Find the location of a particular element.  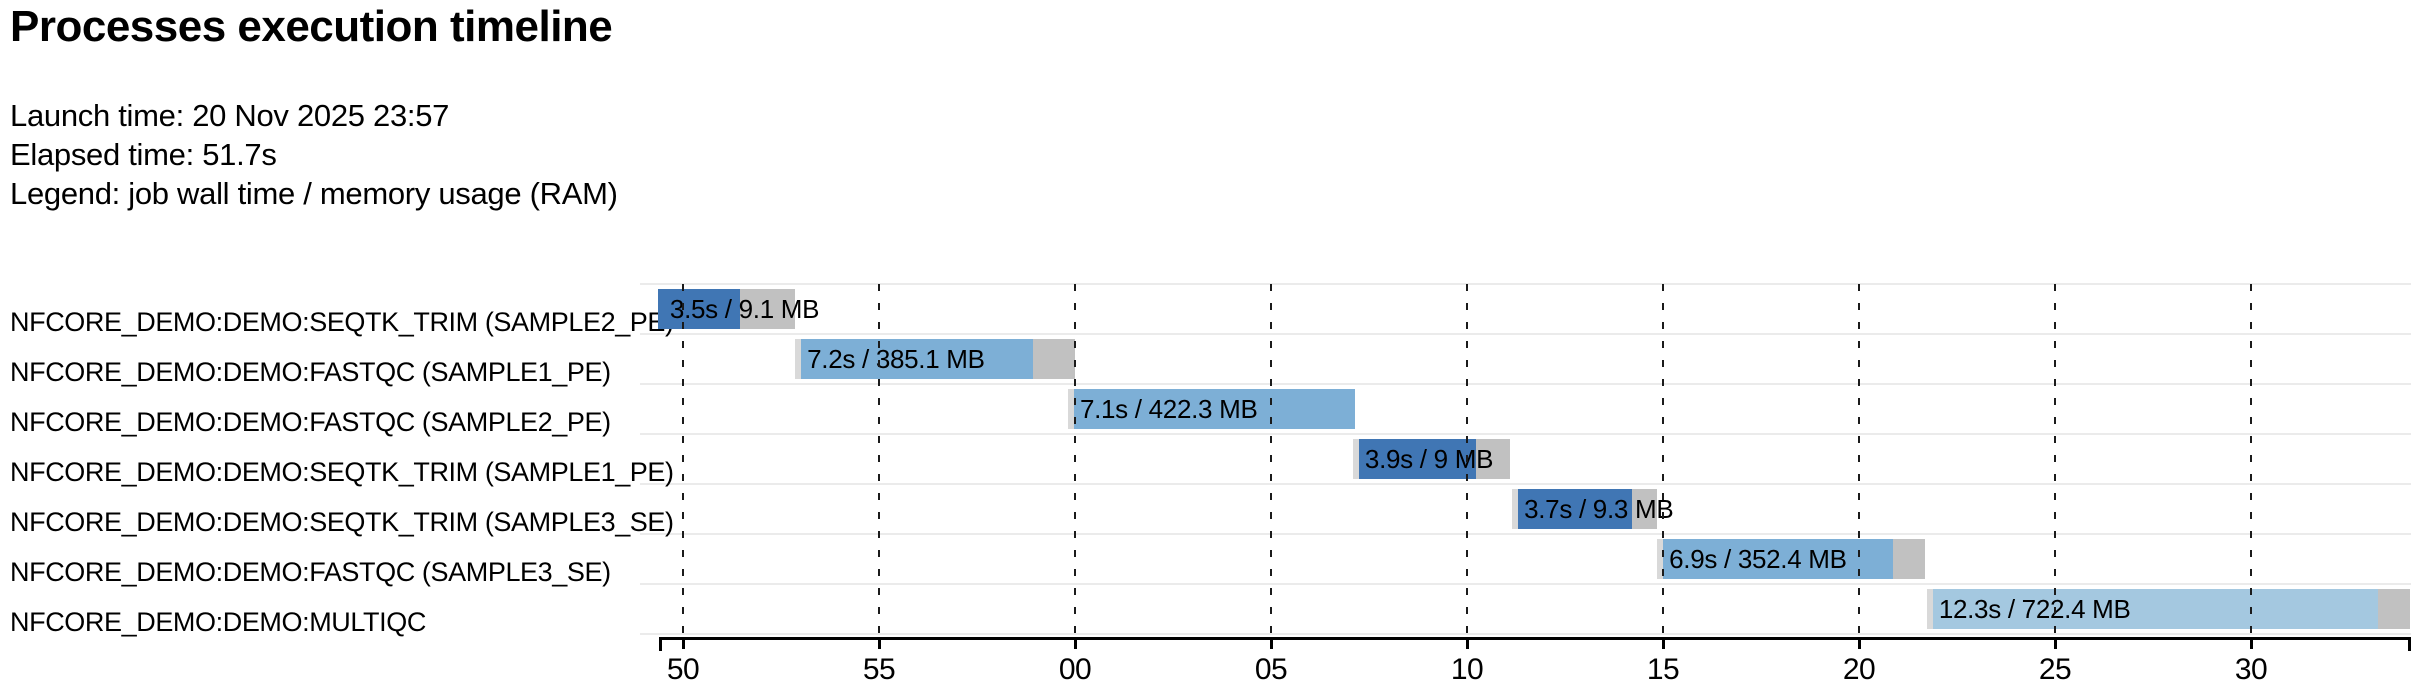

process-label: NFCORE_DEMO:DEMO:SEQTK_TRIM (SAMPLE2_PE) is located at coordinates (342, 322).